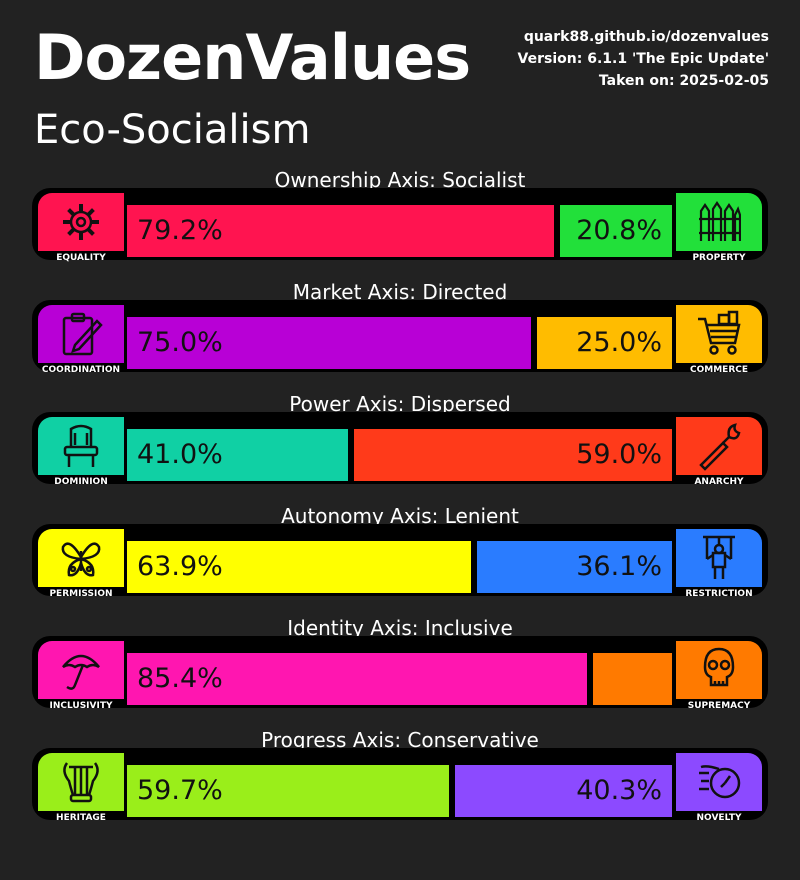 The width and height of the screenshot is (800, 880). I want to click on throne-icon, so click(81, 446).